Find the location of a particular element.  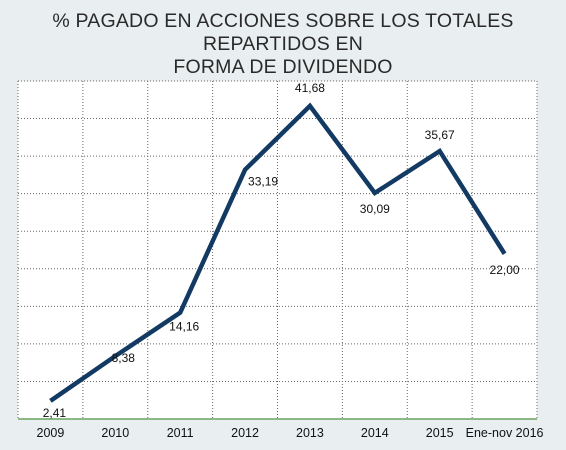

data-label: 35,67 is located at coordinates (440, 135).